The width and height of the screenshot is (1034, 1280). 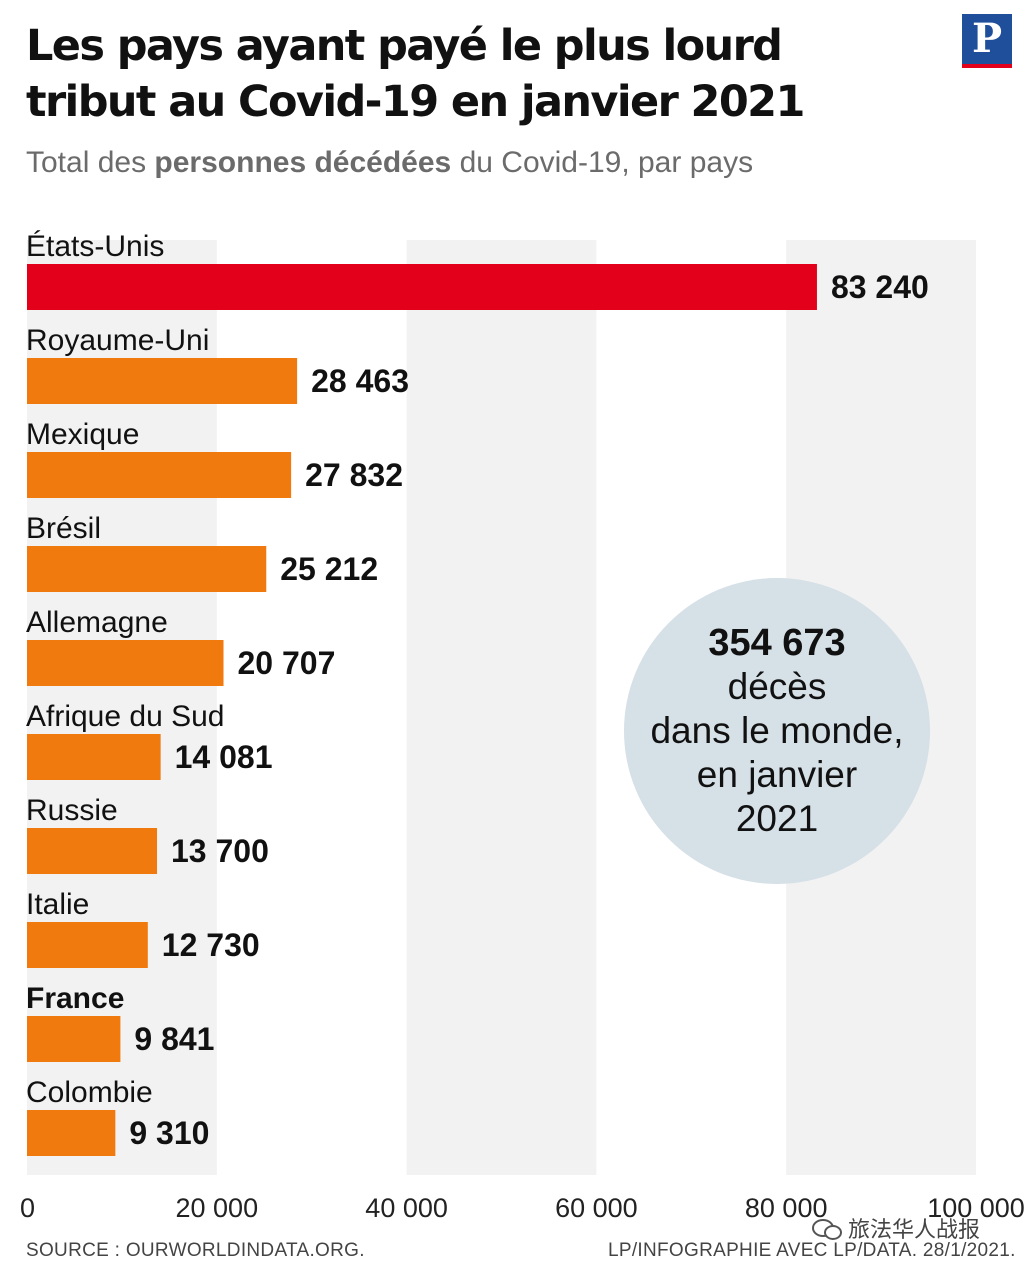 What do you see at coordinates (125, 716) in the screenshot?
I see `category-label: Afrique du Sud` at bounding box center [125, 716].